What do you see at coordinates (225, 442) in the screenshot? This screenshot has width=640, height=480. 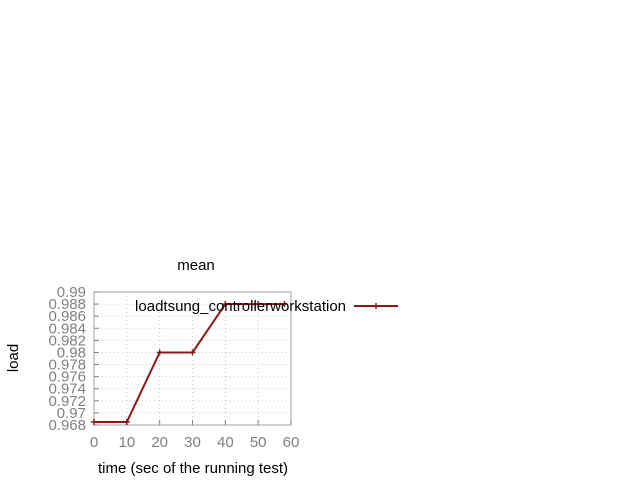 I see `x-tick-label-4: 40` at bounding box center [225, 442].